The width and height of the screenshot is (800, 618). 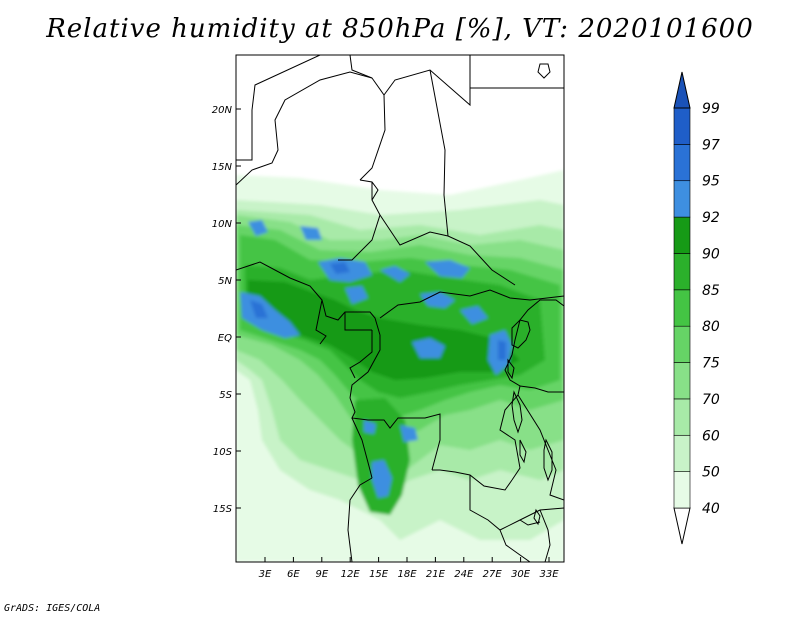 I want to click on lon-tick-label: 12E, so click(x=351, y=574).